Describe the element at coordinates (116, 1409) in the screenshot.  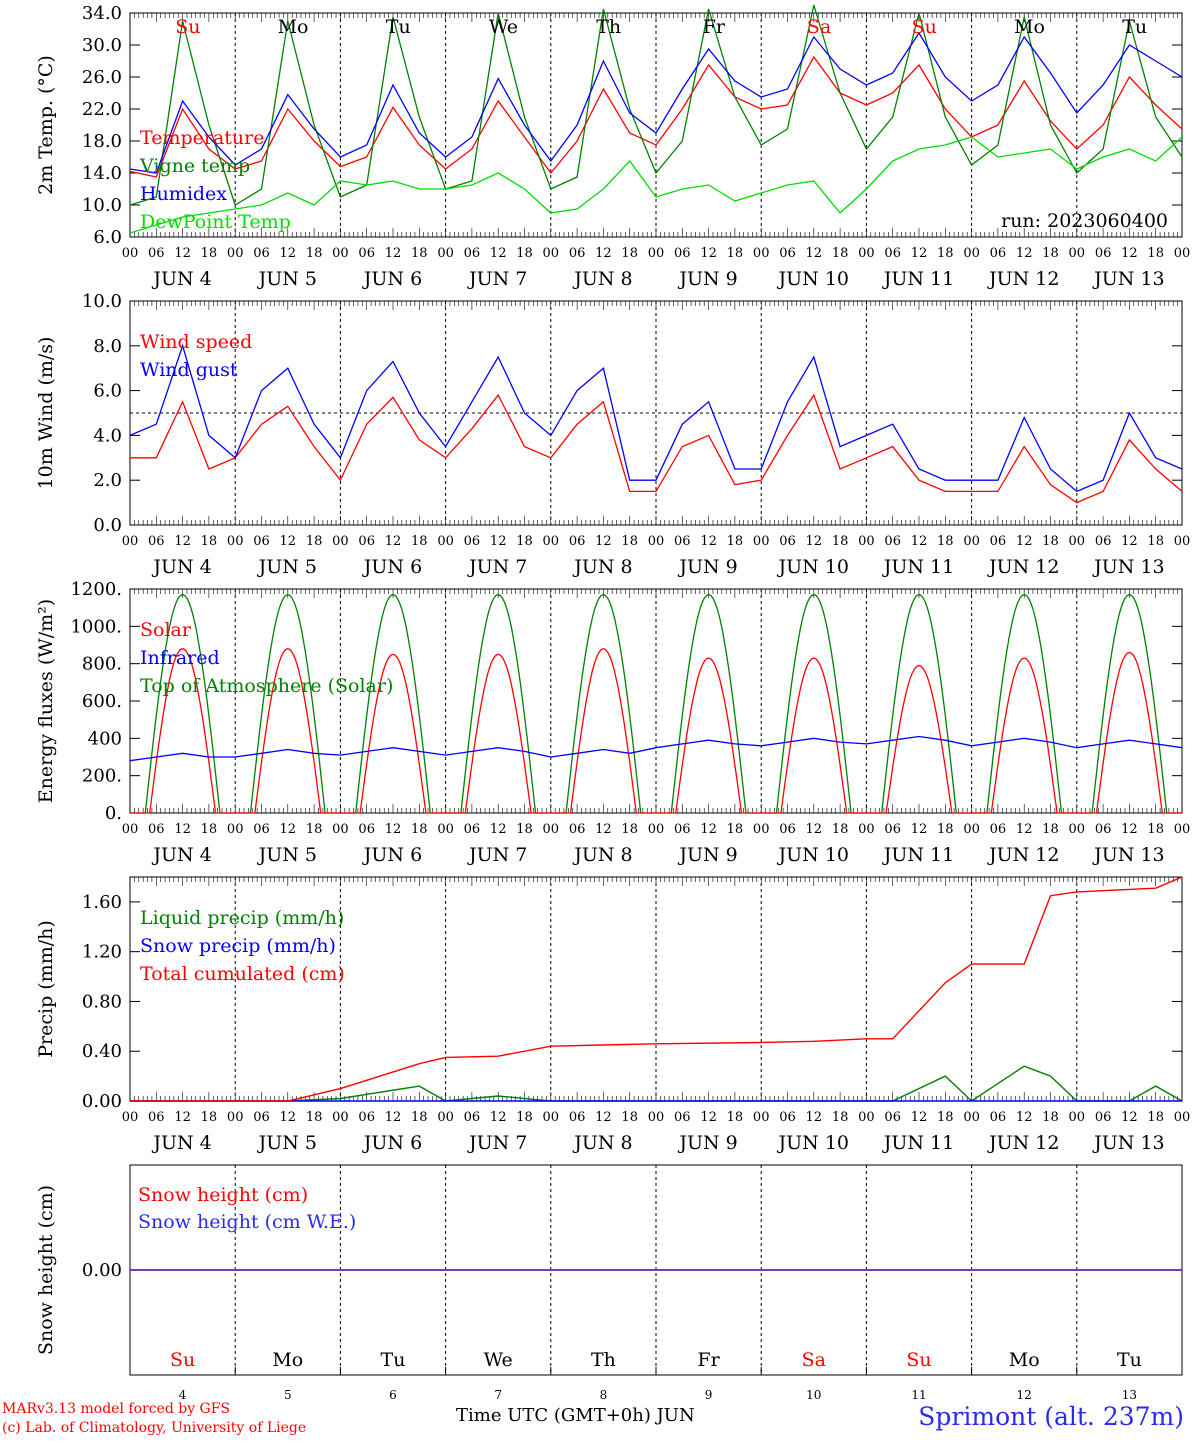
I see `model-credit: MARv3.13 model forced by GFS` at that location.